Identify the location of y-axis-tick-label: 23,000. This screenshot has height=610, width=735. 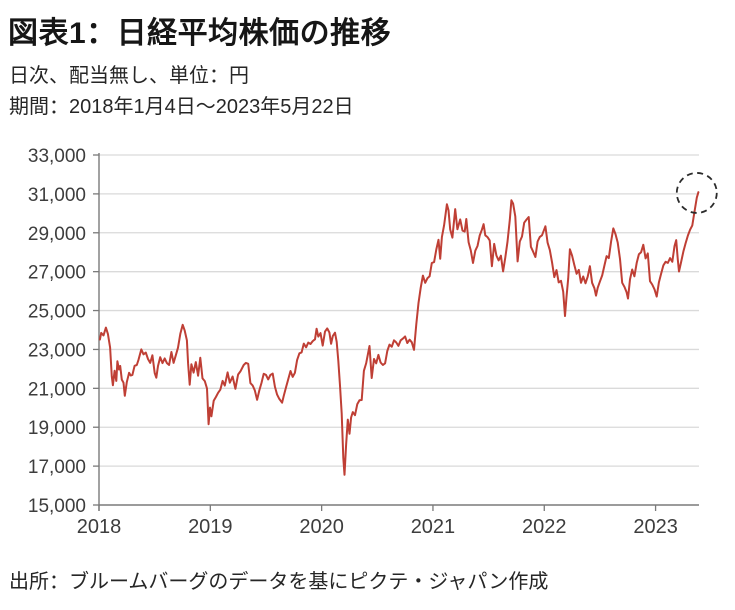
(57, 350).